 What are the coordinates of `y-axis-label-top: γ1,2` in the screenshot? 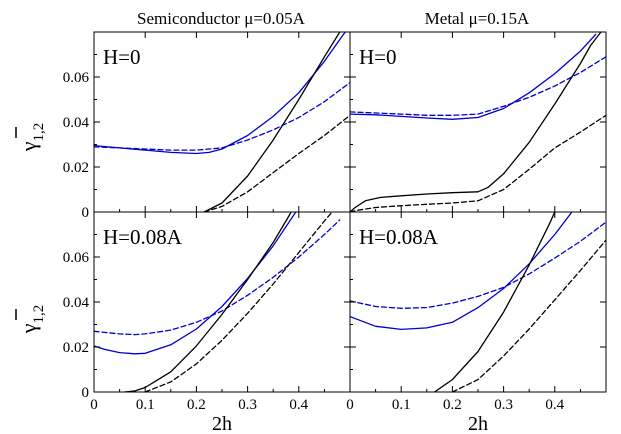 It's located at (31, 137).